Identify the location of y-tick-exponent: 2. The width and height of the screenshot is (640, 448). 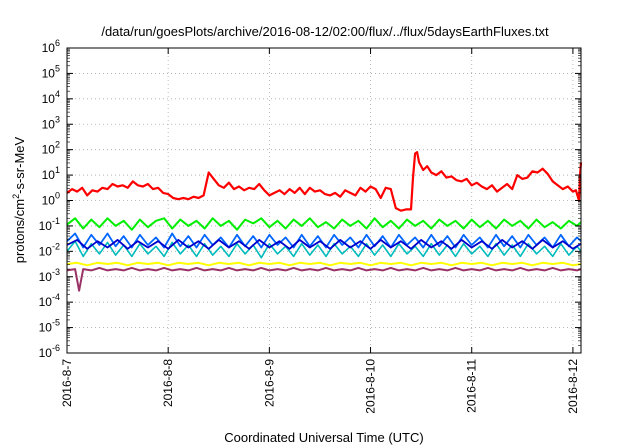
(57, 145).